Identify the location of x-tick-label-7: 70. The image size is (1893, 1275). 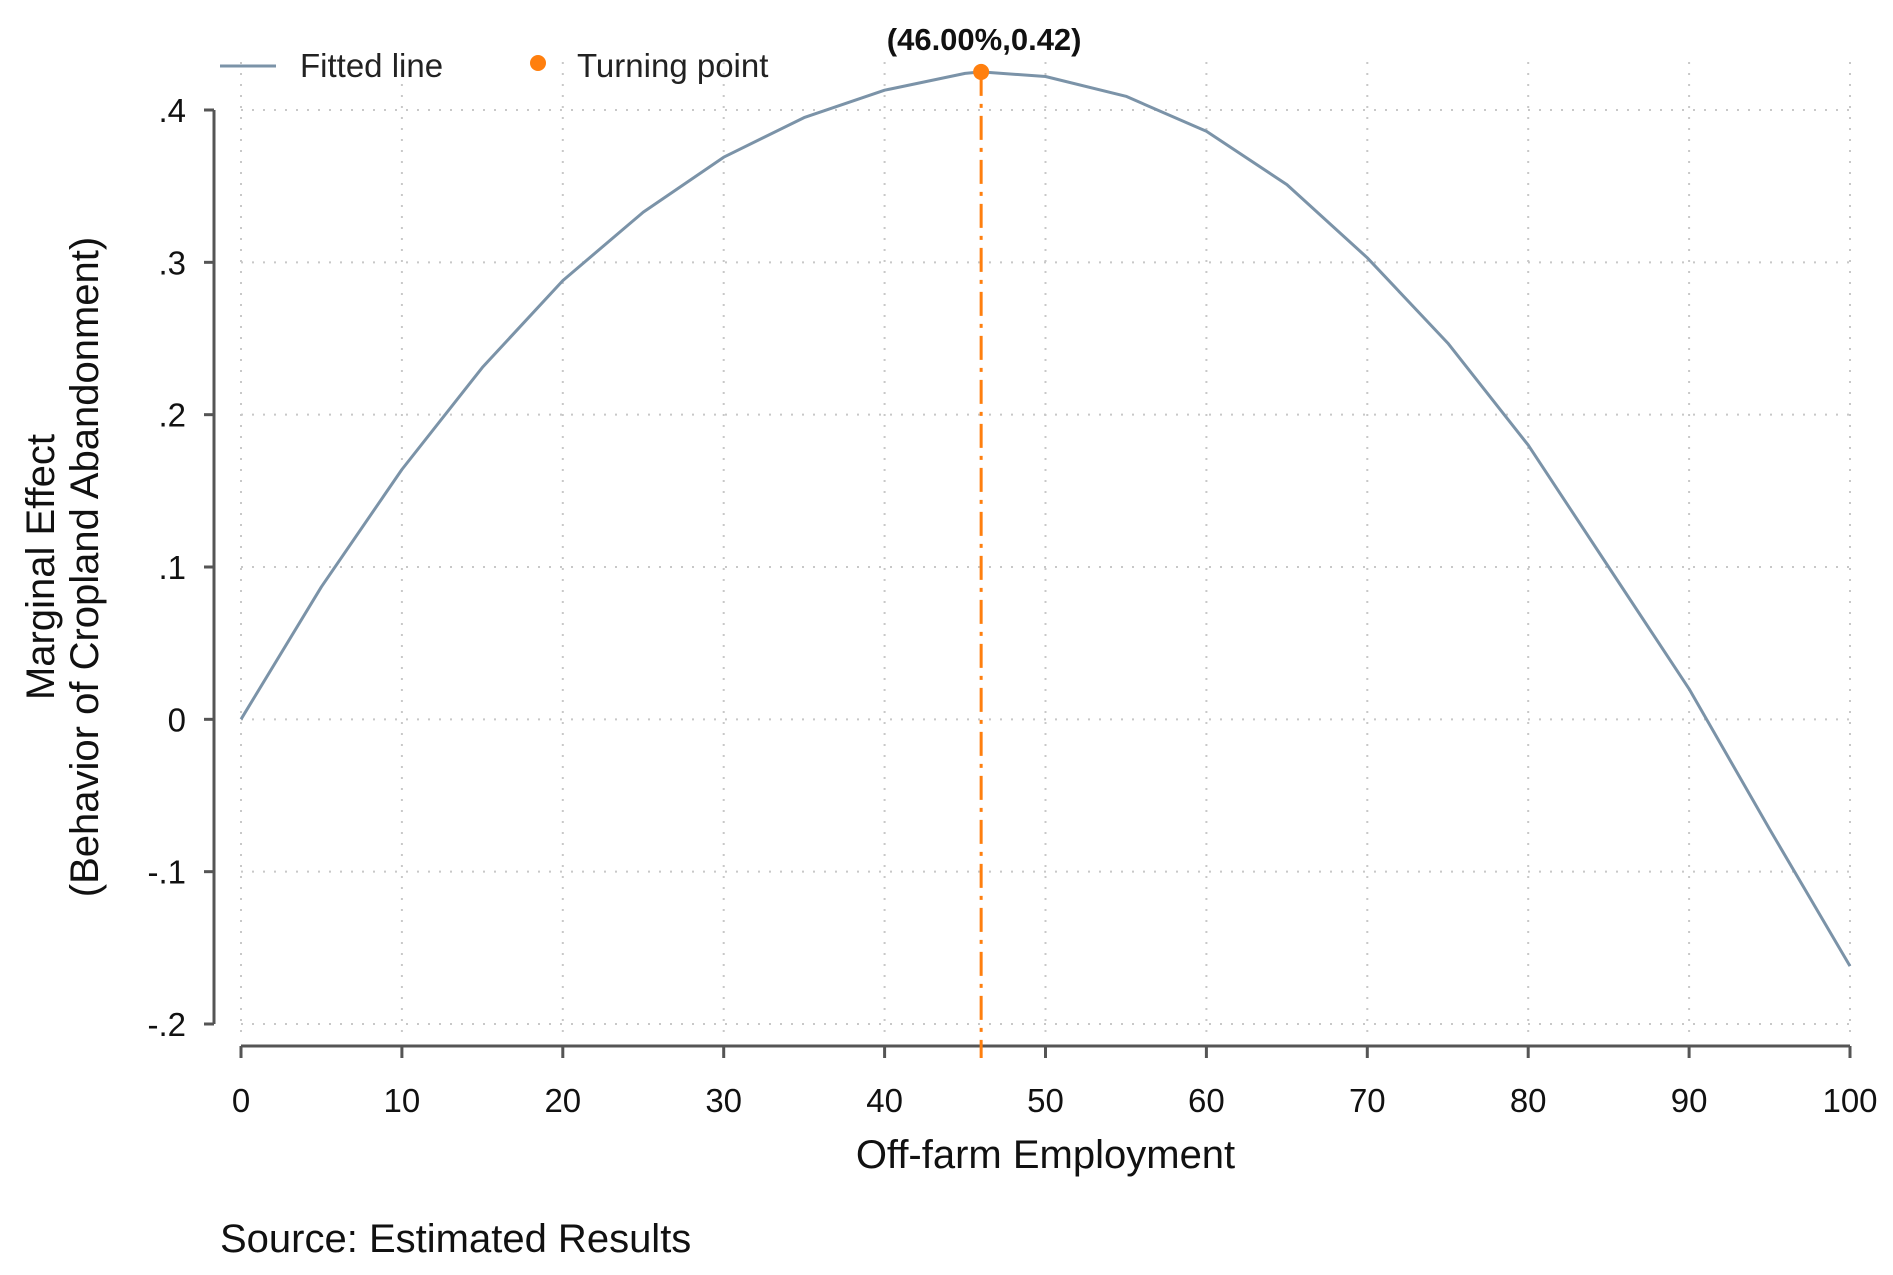
(1367, 1100).